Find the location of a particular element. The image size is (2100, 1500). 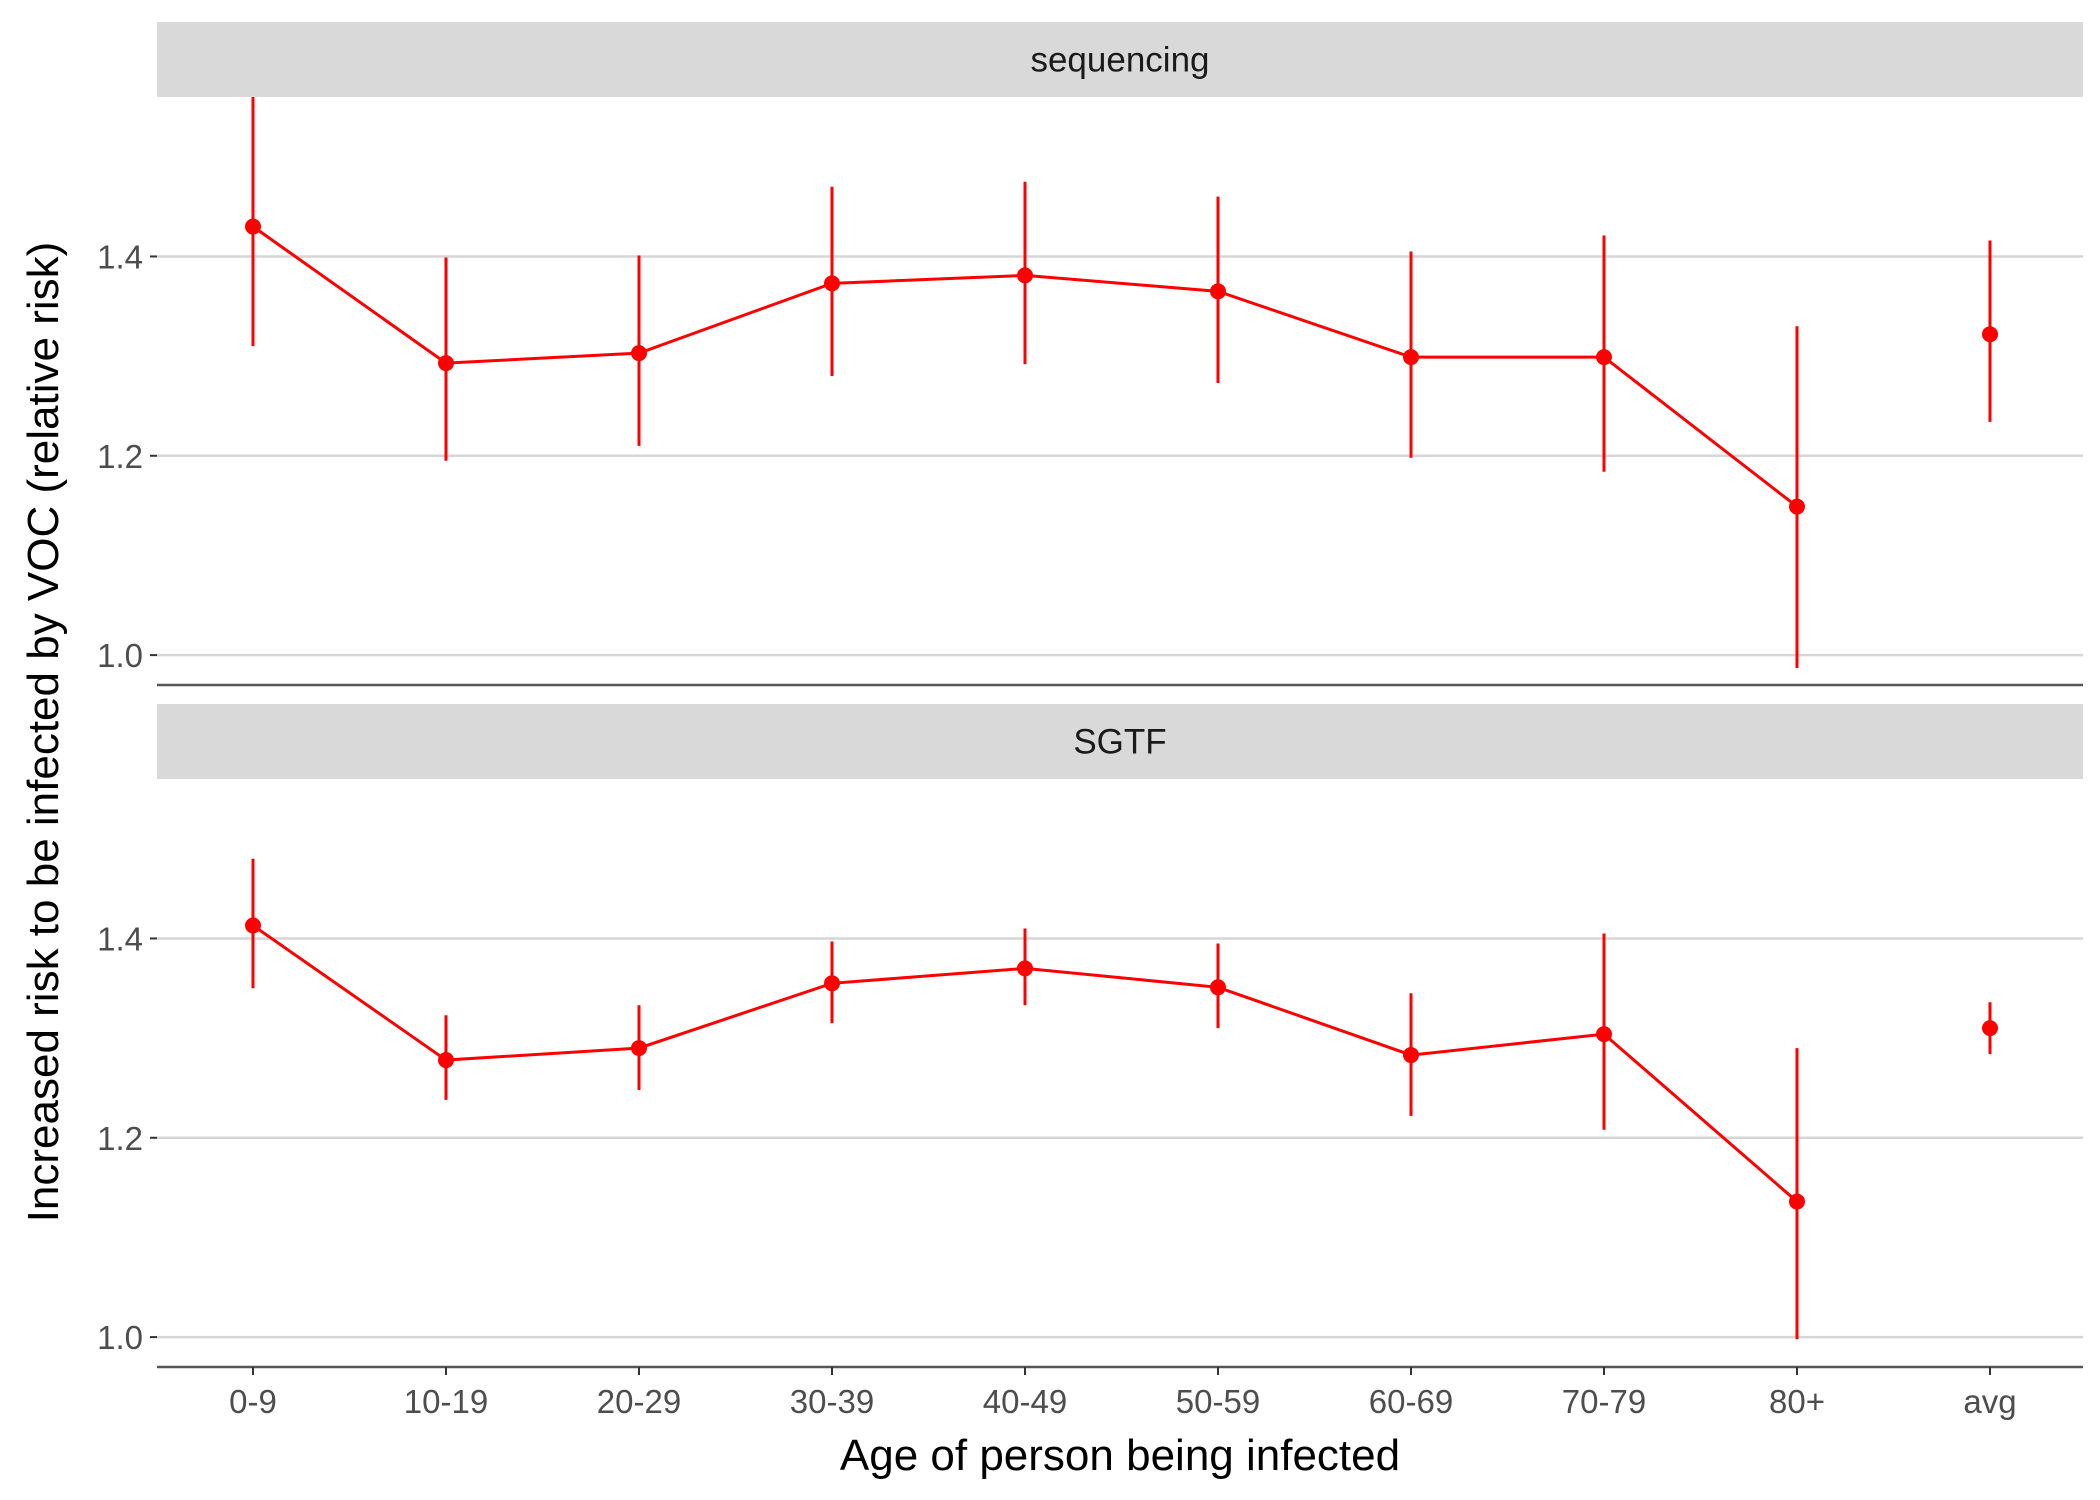

x-tick-label: 0-9 is located at coordinates (253, 1401).